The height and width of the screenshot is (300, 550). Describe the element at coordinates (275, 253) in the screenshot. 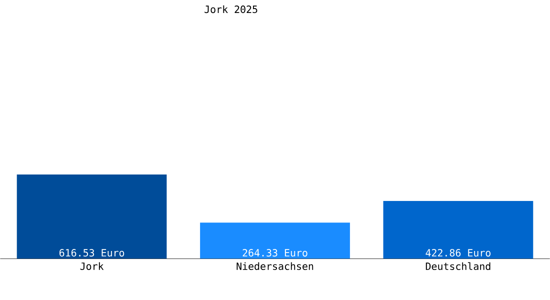

I see `data-label: 264.33 Euro` at that location.